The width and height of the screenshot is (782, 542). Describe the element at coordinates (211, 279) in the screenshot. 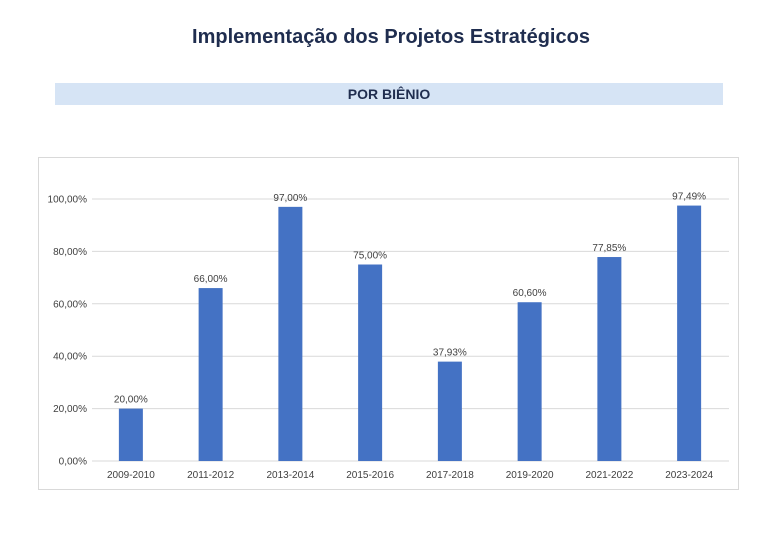

I see `data-label: 66,00%` at that location.